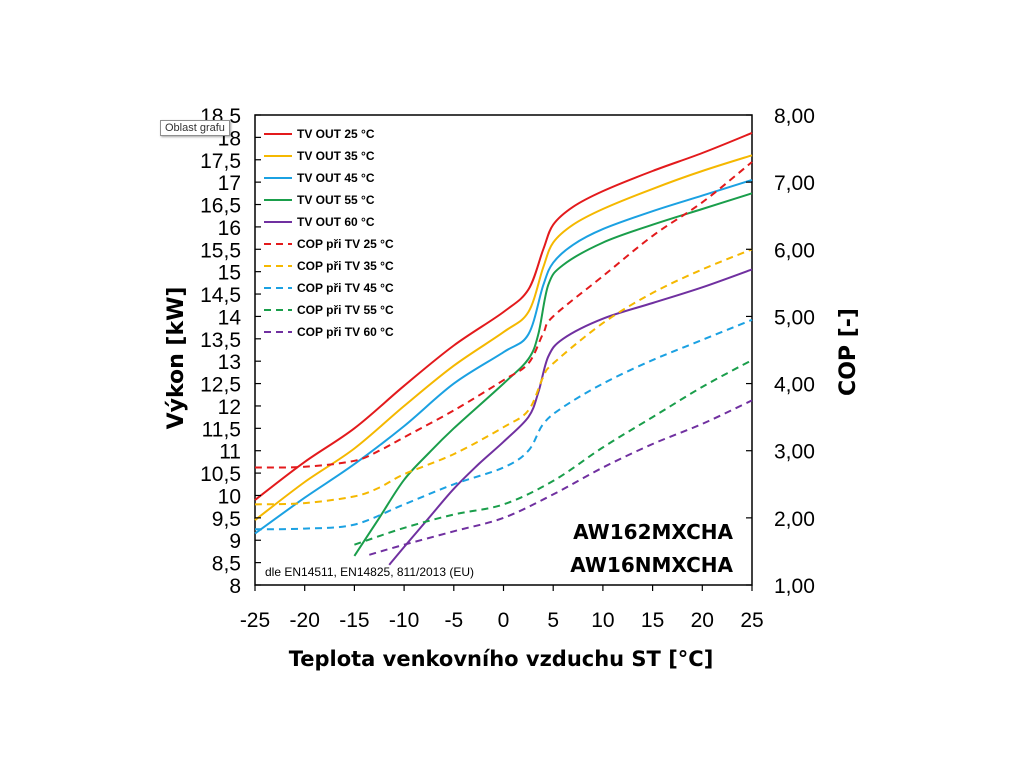 The height and width of the screenshot is (768, 1024). Describe the element at coordinates (794, 385) in the screenshot. I see `y2-tick-label: 4,00` at that location.